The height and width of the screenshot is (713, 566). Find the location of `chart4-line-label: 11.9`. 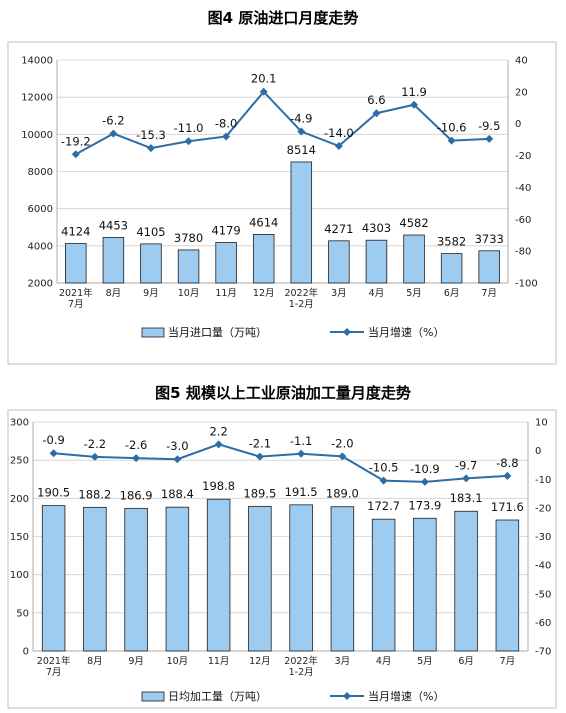

chart4-line-label: 11.9 is located at coordinates (414, 92).